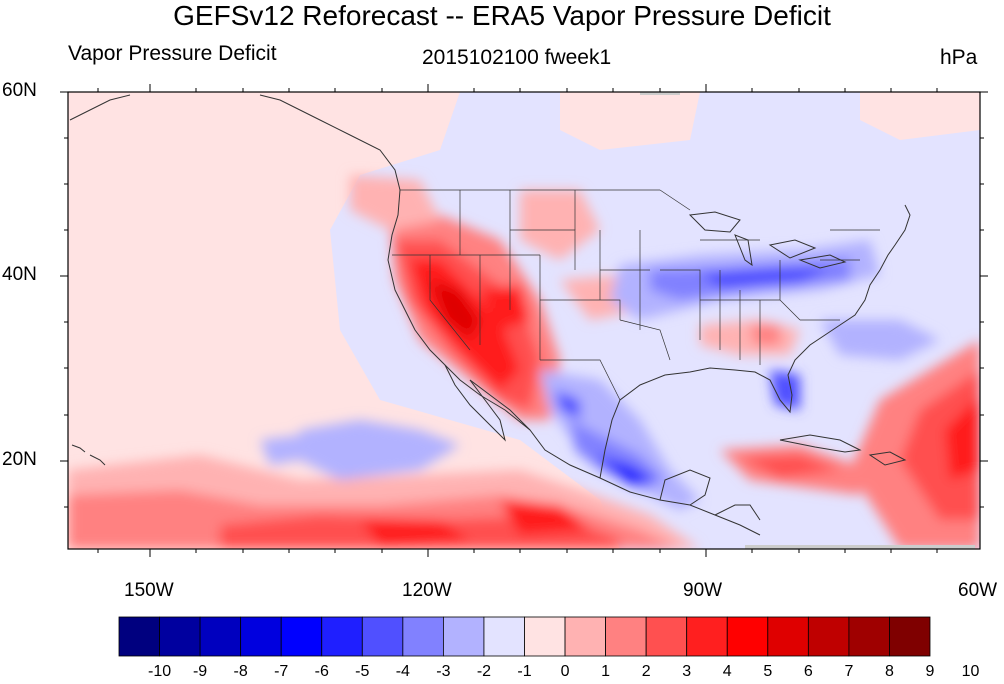  I want to click on colorbar-tick-label: 8, so click(889, 671).